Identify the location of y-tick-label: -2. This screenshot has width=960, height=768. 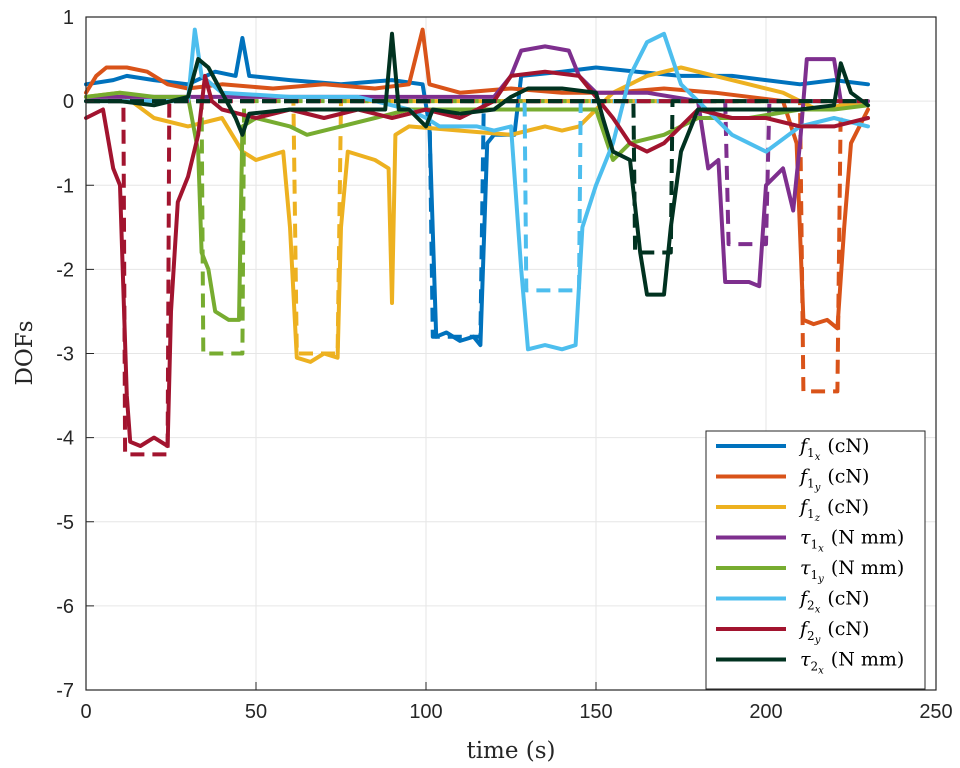
(65, 270).